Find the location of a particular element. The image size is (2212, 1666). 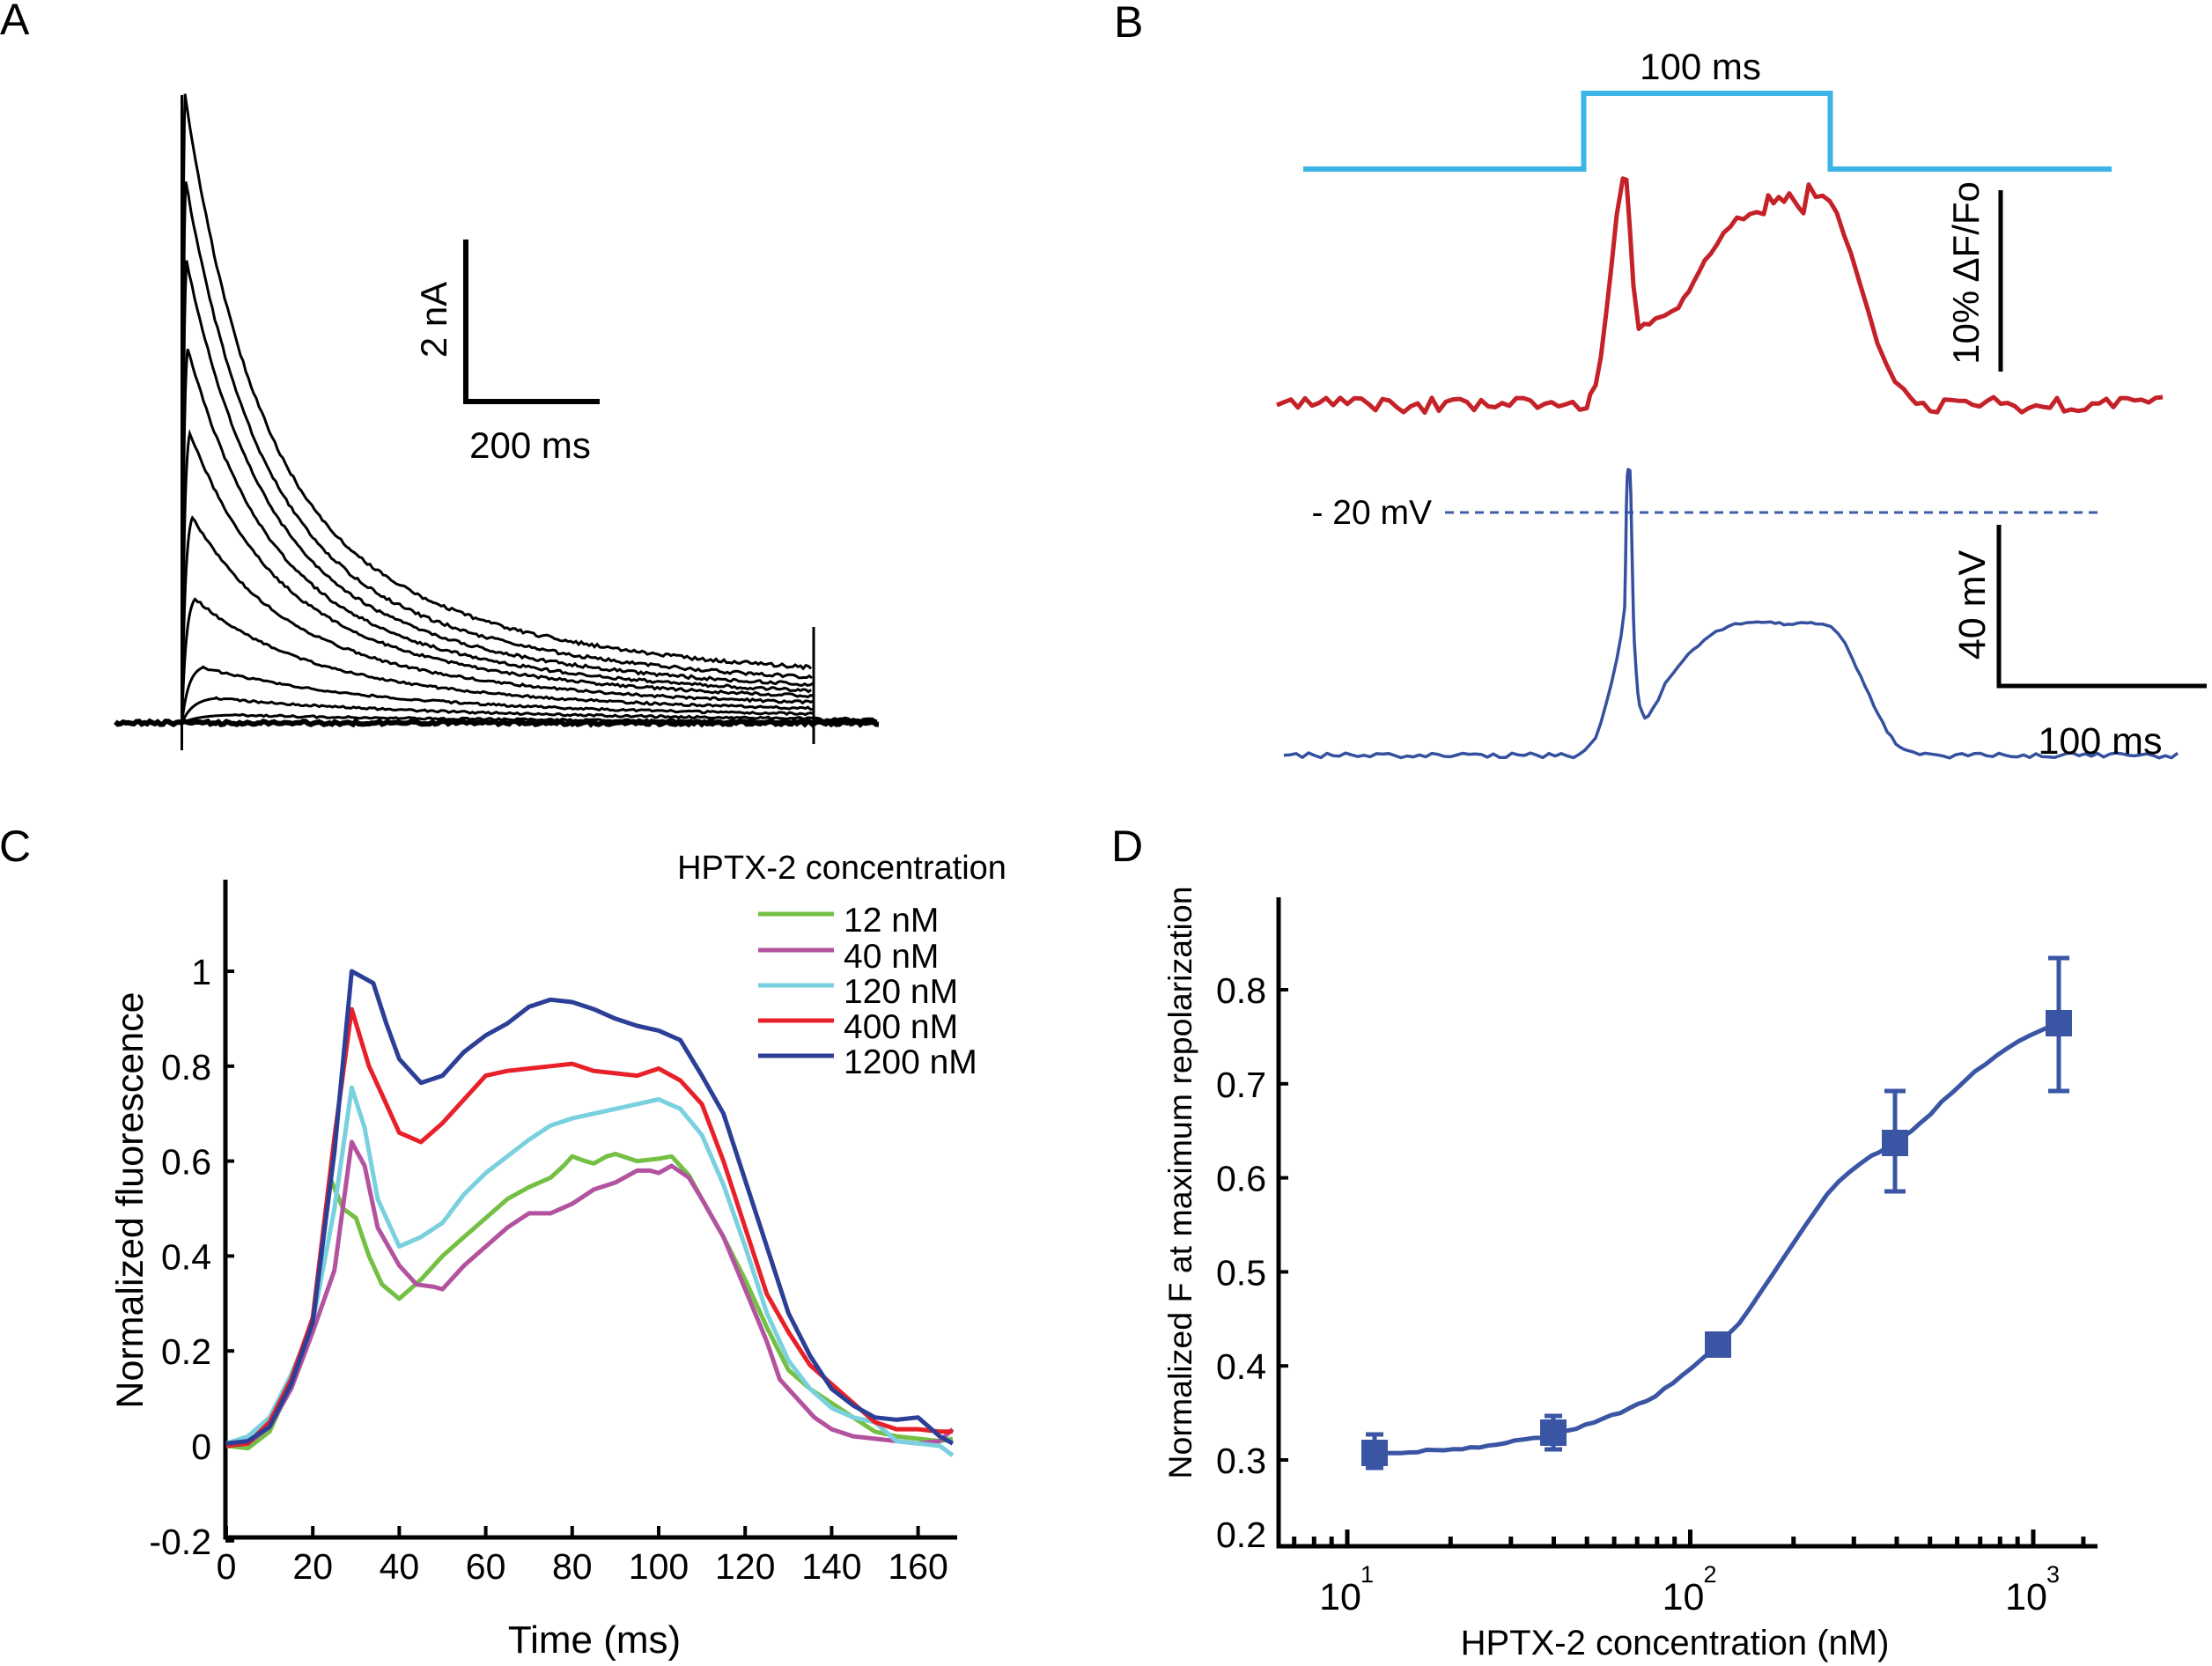

svg-text: D is located at coordinates (1127, 846).